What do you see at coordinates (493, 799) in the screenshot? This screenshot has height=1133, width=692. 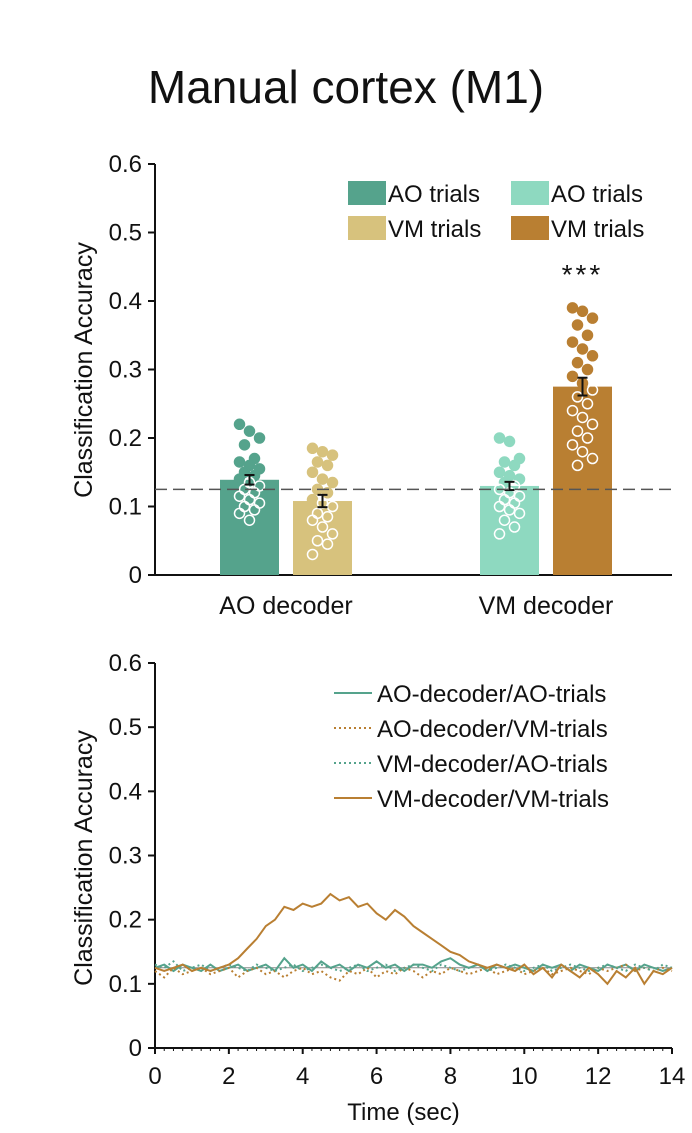 I see `legend-label: VM-decoder/VM-trials` at bounding box center [493, 799].